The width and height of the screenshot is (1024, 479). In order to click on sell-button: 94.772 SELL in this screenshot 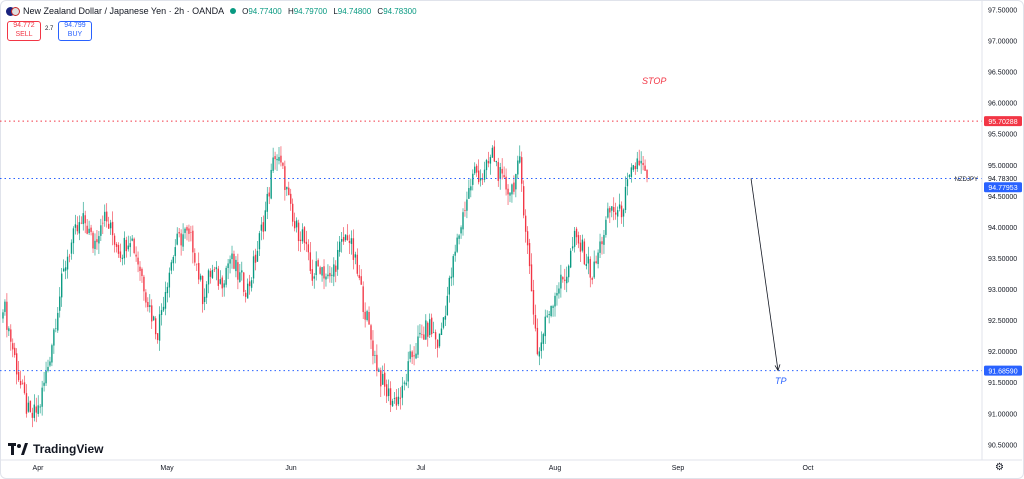, I will do `click(24, 31)`.